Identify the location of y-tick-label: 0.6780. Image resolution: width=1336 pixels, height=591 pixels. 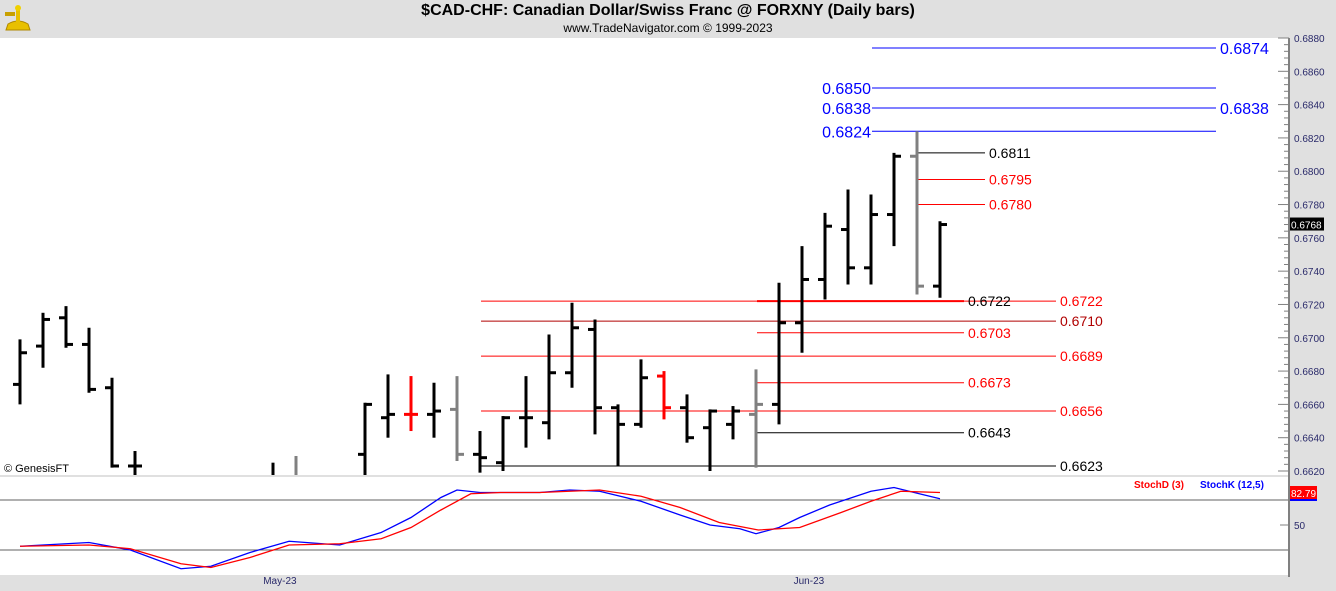
(1309, 206).